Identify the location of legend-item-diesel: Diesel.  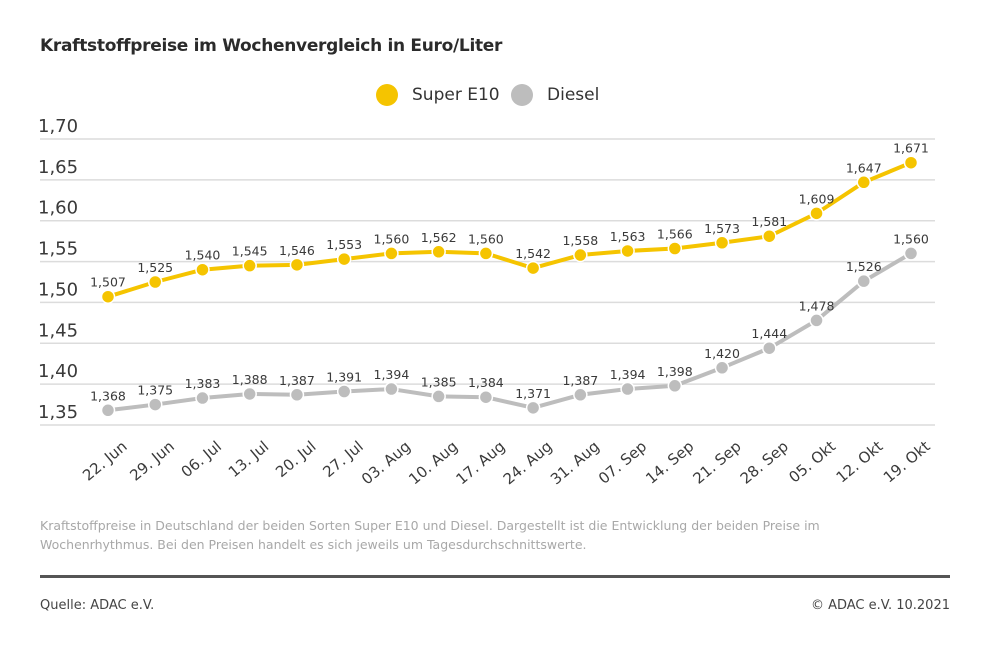
(555, 95).